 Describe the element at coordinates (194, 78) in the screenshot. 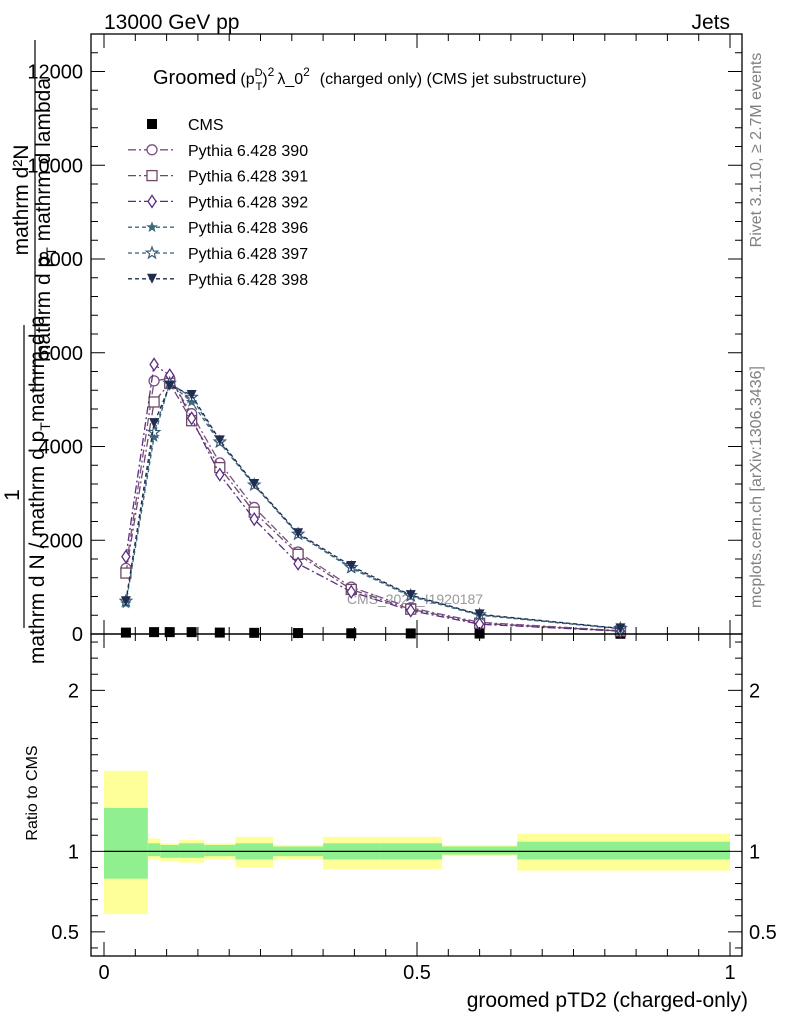

I see `title-main: Groomed` at that location.